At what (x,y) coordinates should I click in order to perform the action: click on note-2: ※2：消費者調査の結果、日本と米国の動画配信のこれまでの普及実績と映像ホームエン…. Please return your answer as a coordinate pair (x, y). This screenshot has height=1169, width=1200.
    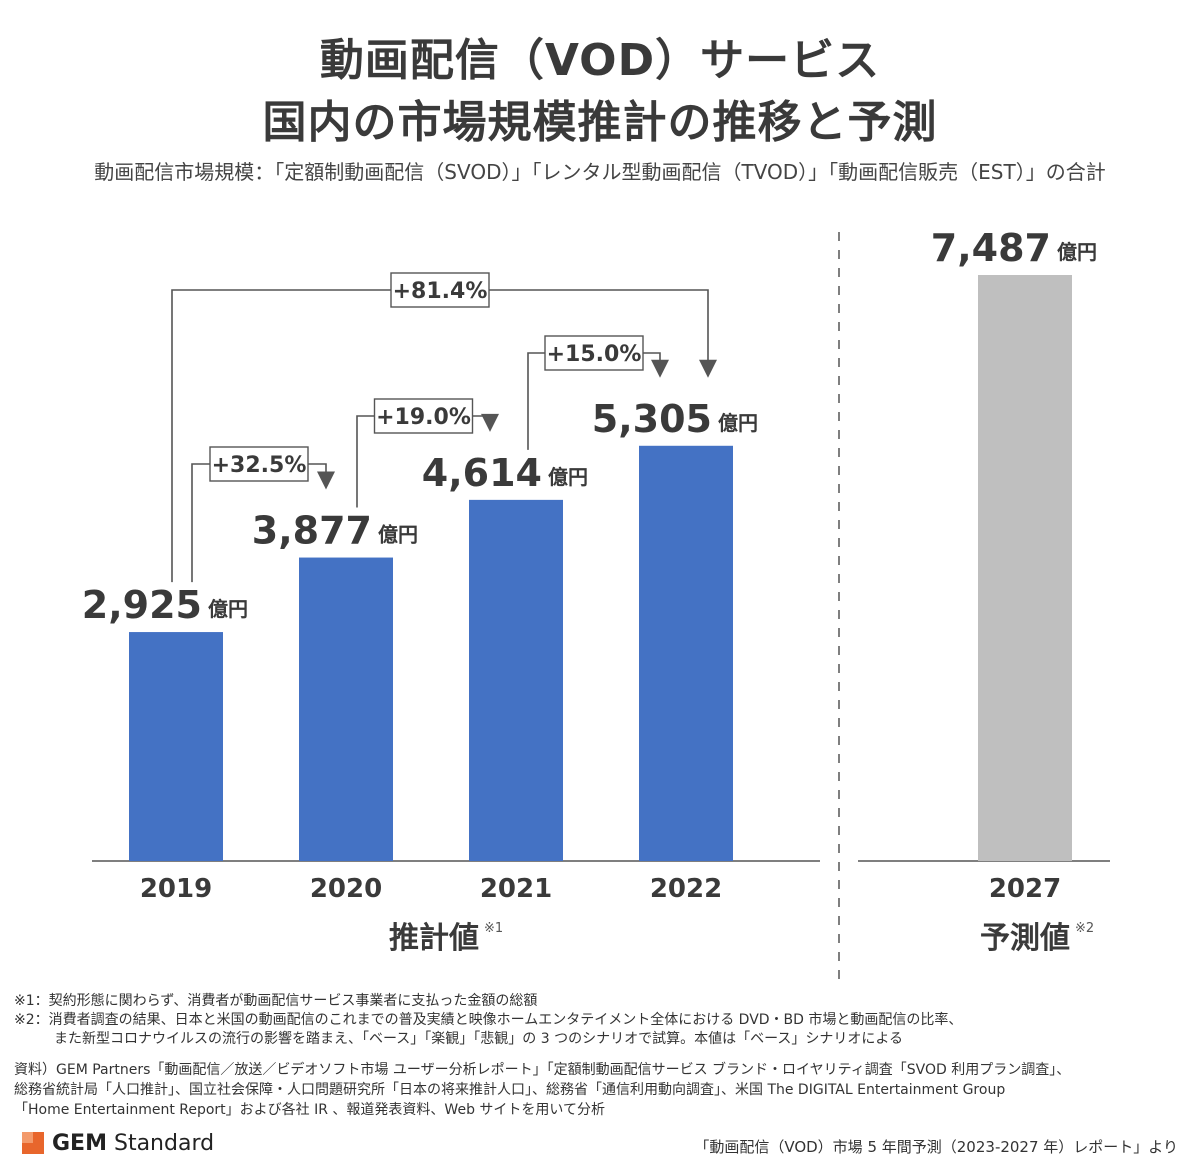
    Looking at the image, I should click on (488, 1020).